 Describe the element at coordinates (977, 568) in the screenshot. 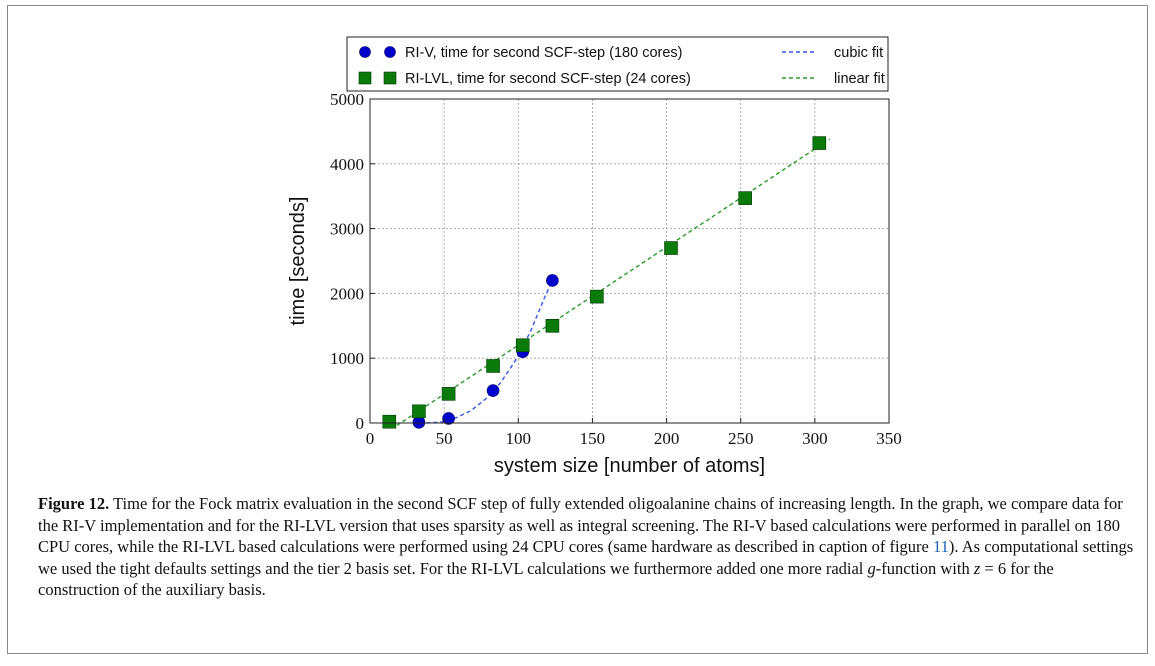

I see `caption-z-symbol: z` at that location.